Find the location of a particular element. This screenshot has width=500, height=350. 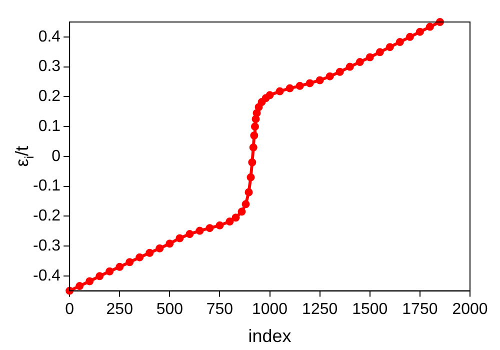

y-axis-title: εi/t is located at coordinates (24, 156).